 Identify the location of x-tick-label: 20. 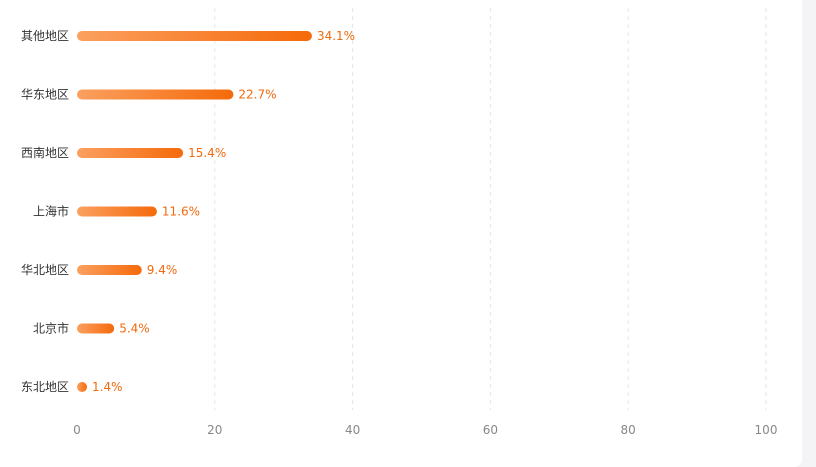
(214, 430).